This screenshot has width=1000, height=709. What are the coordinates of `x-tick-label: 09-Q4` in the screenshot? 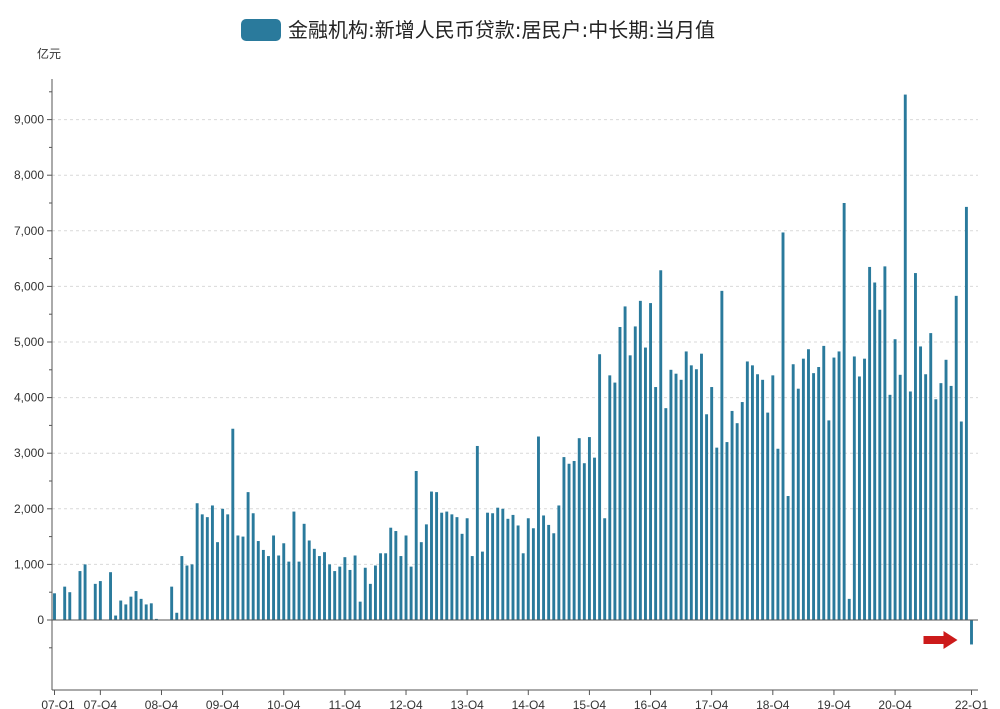 It's located at (223, 703).